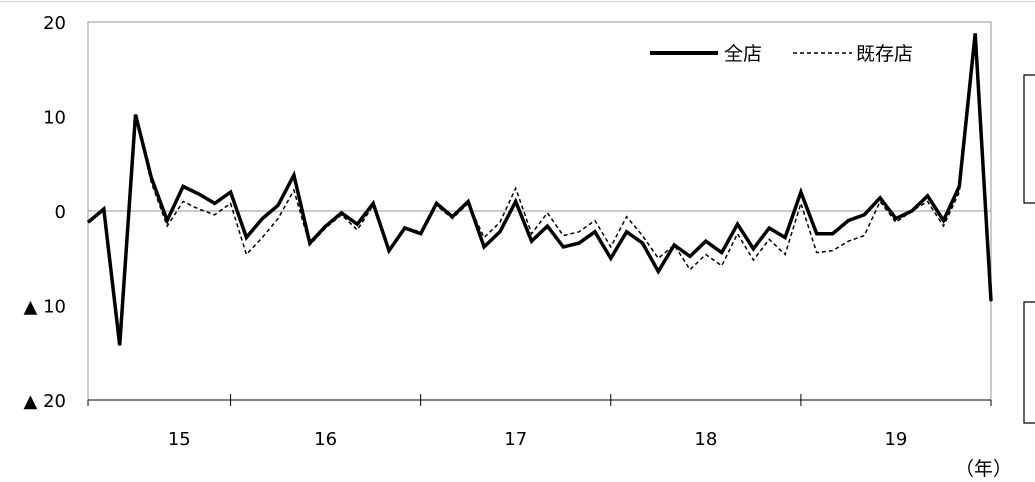 Image resolution: width=1035 pixels, height=482 pixels. I want to click on y-tick-label: ▲ 10, so click(45, 307).